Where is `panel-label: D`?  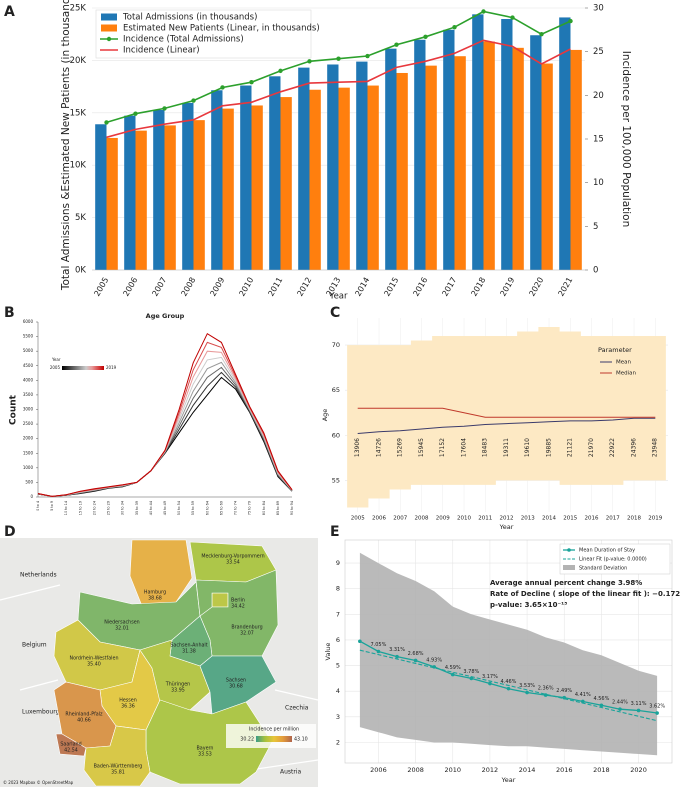
panel-label: D is located at coordinates (10, 532).